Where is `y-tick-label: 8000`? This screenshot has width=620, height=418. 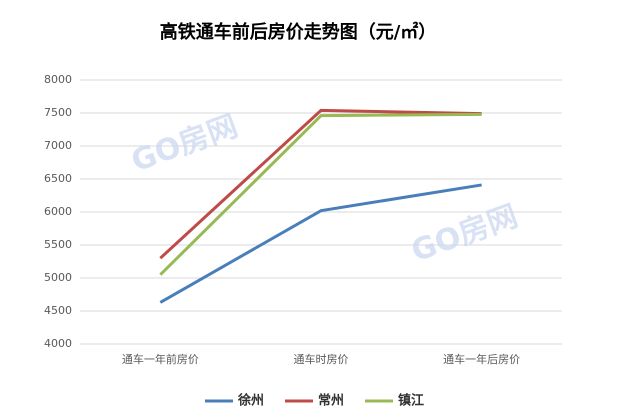
y-tick-label: 8000 is located at coordinates (58, 79).